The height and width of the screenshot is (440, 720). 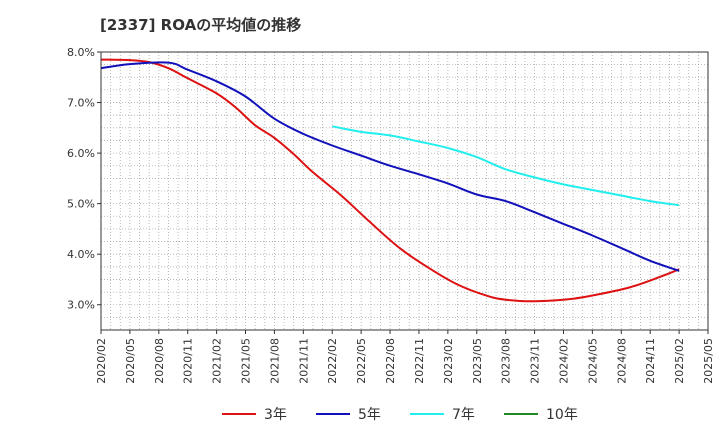 What do you see at coordinates (81, 254) in the screenshot?
I see `y-tick-label: 4.0%` at bounding box center [81, 254].